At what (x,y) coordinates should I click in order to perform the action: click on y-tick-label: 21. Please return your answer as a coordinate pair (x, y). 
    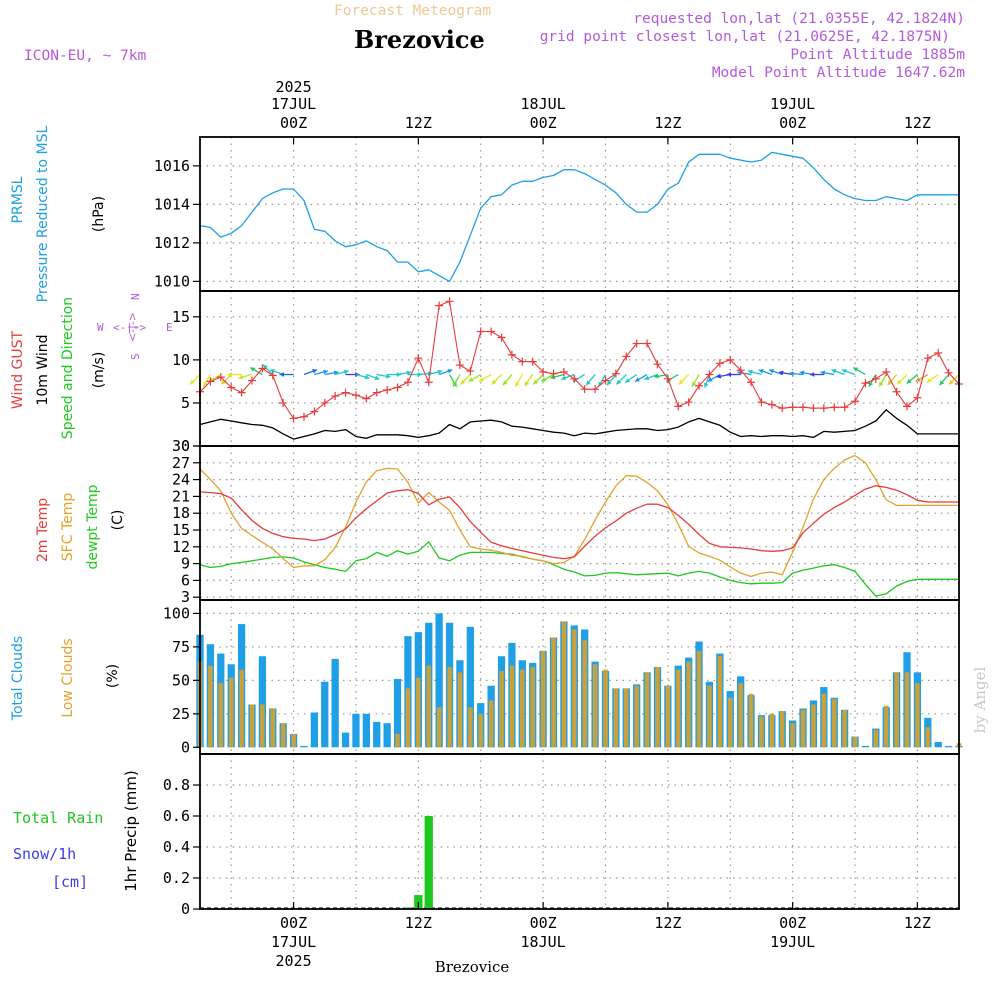
    Looking at the image, I should click on (181, 496).